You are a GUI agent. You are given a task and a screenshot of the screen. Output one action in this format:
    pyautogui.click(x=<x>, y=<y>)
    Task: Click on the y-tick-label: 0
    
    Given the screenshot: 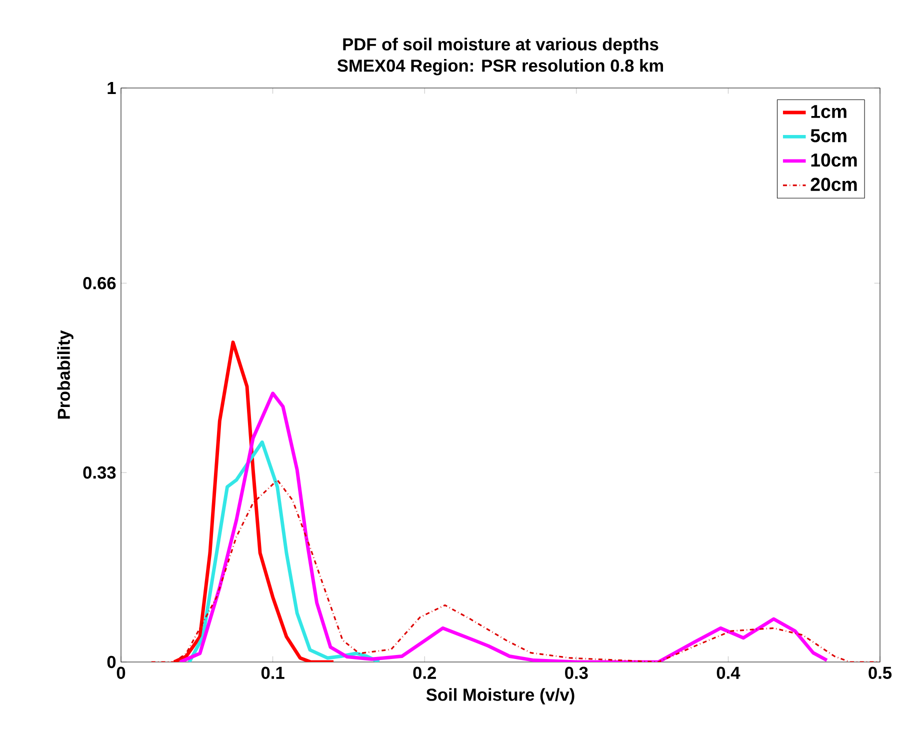 What is the action you would take?
    pyautogui.click(x=111, y=662)
    